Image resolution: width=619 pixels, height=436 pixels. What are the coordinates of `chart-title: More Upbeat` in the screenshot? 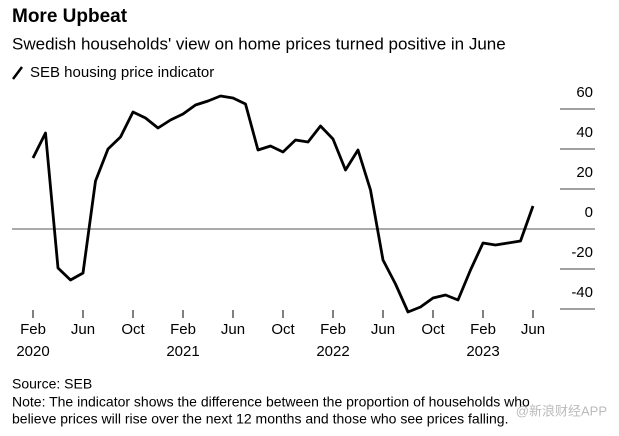 It's located at (70, 16).